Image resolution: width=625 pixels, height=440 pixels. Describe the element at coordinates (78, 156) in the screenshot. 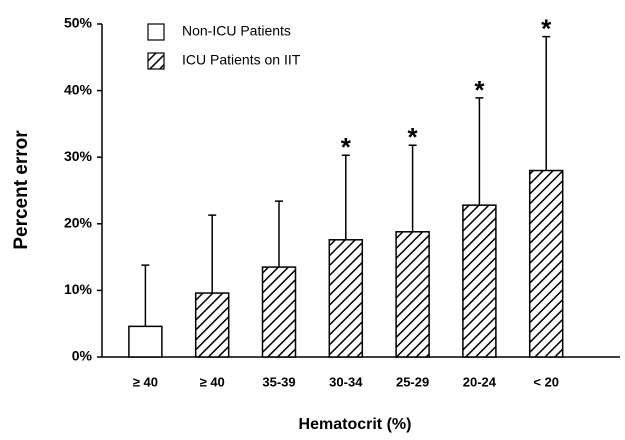

I see `y-tick-label: 30%` at that location.